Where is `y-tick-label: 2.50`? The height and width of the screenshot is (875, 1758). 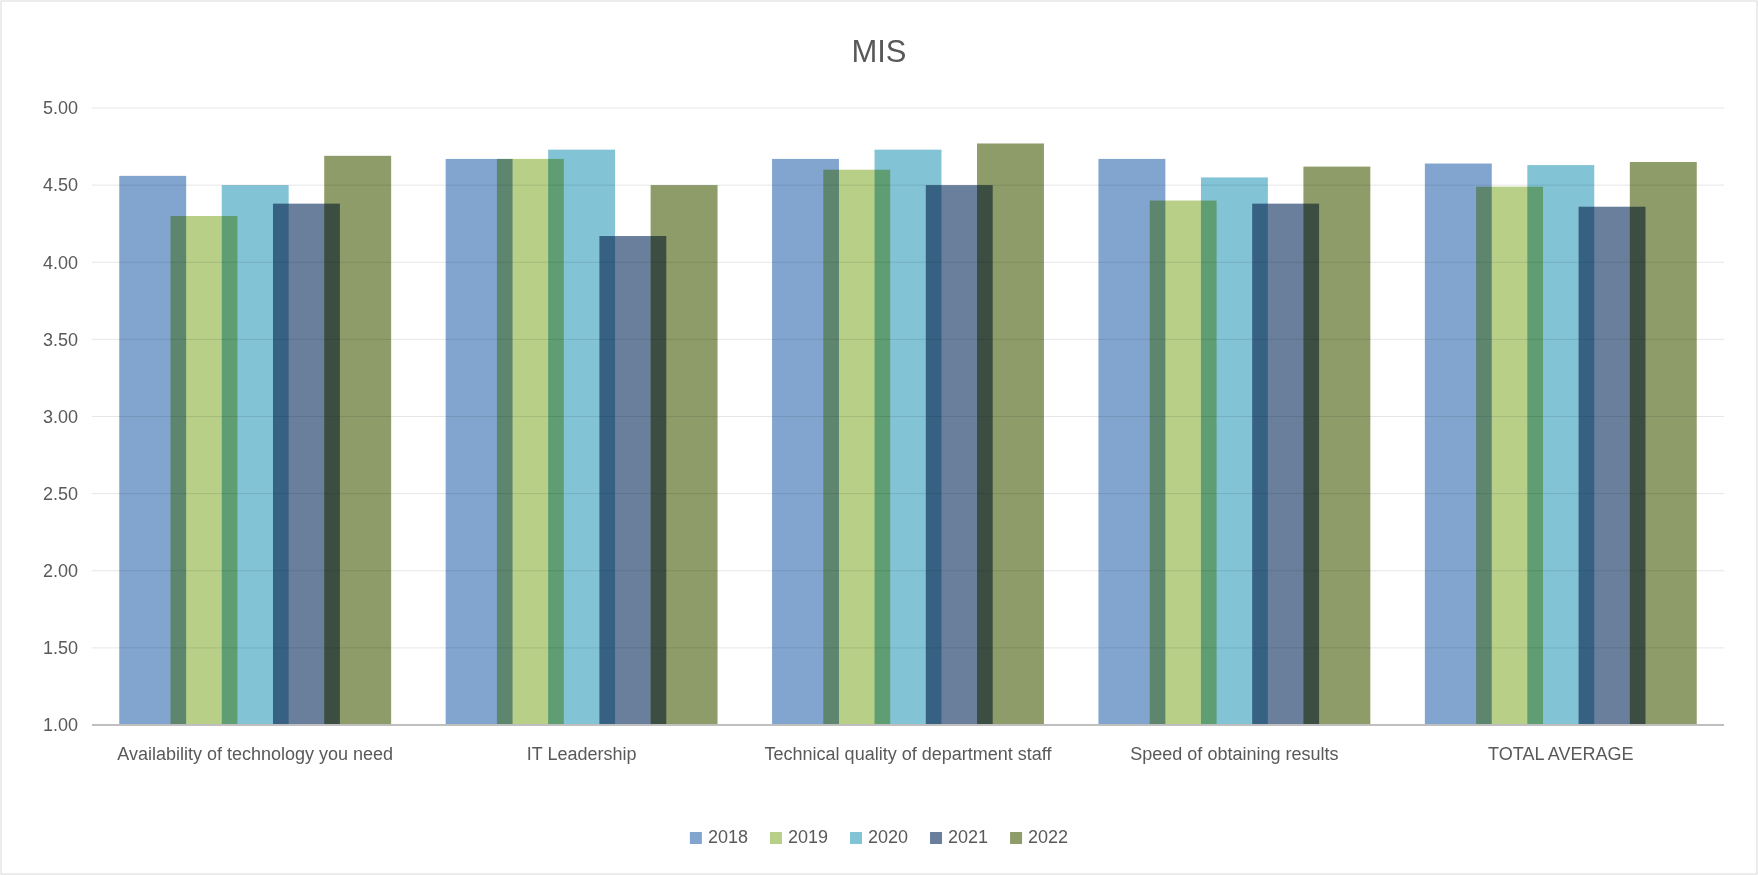
y-tick-label: 2.50 is located at coordinates (60, 493).